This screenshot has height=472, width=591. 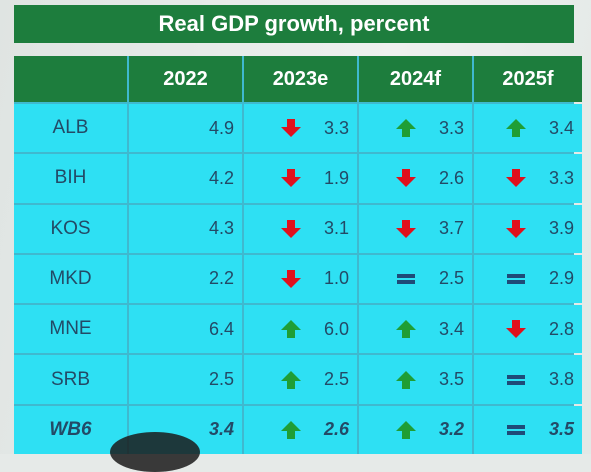 I want to click on cell-2024: 3.4, so click(x=415, y=329).